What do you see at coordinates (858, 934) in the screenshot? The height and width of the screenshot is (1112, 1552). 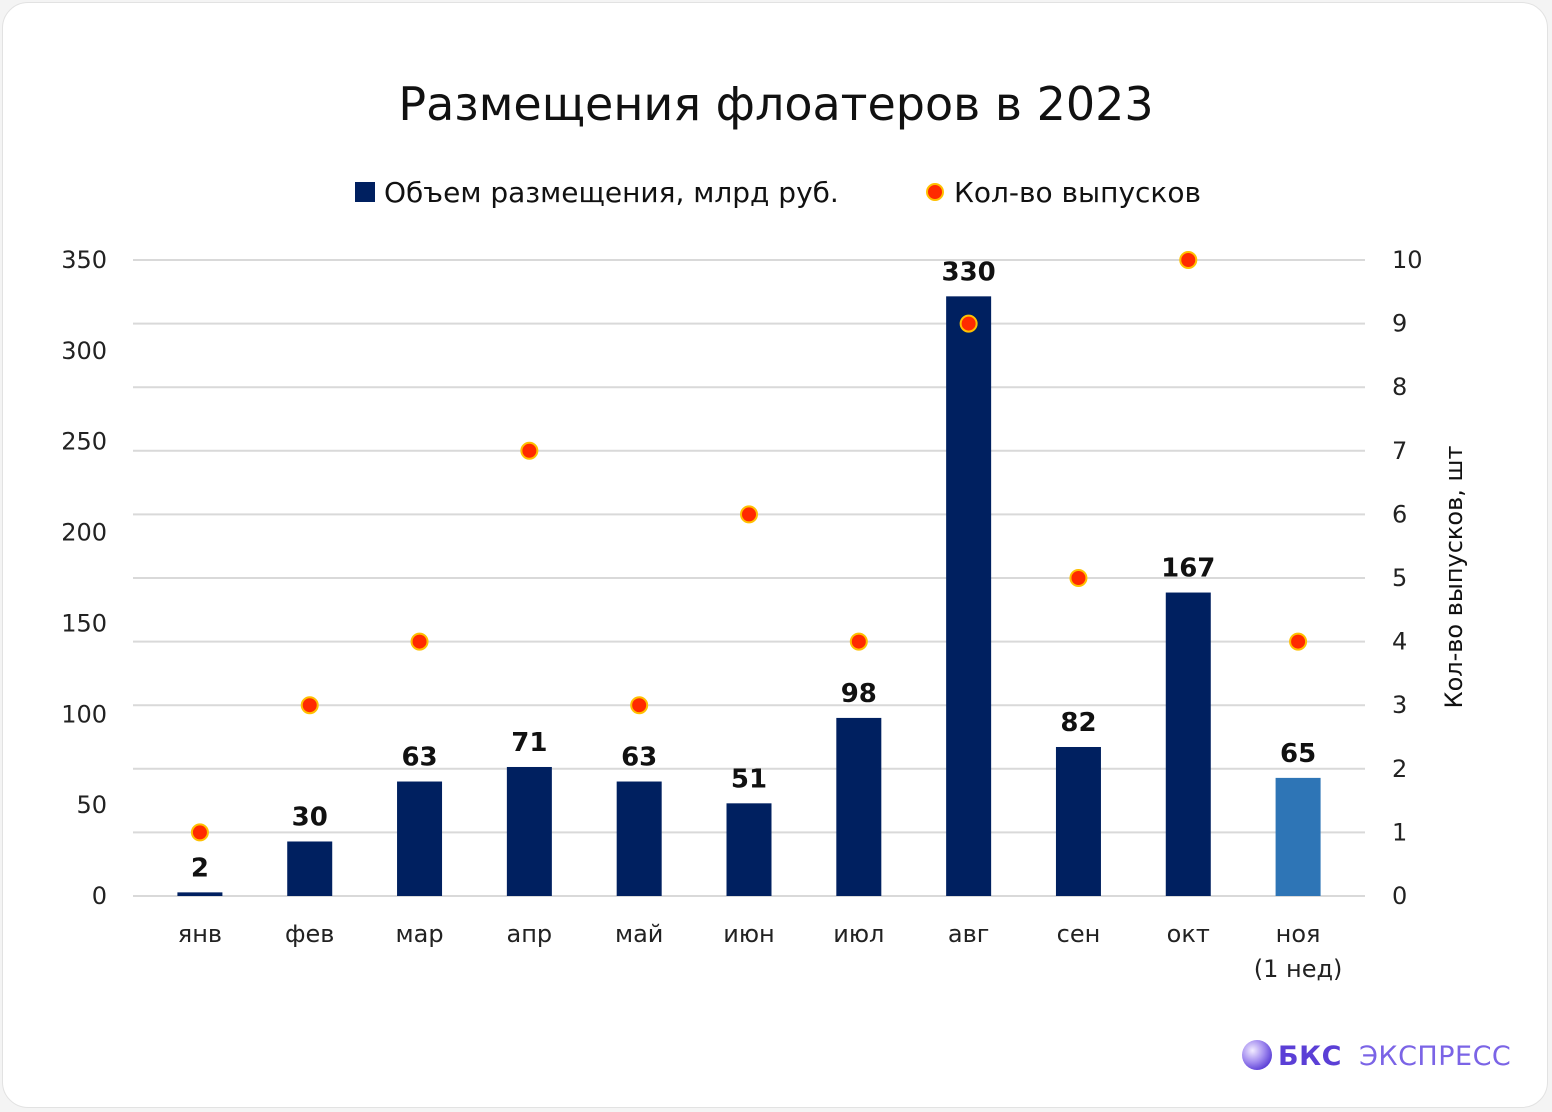 I see `category-label: июл` at bounding box center [858, 934].